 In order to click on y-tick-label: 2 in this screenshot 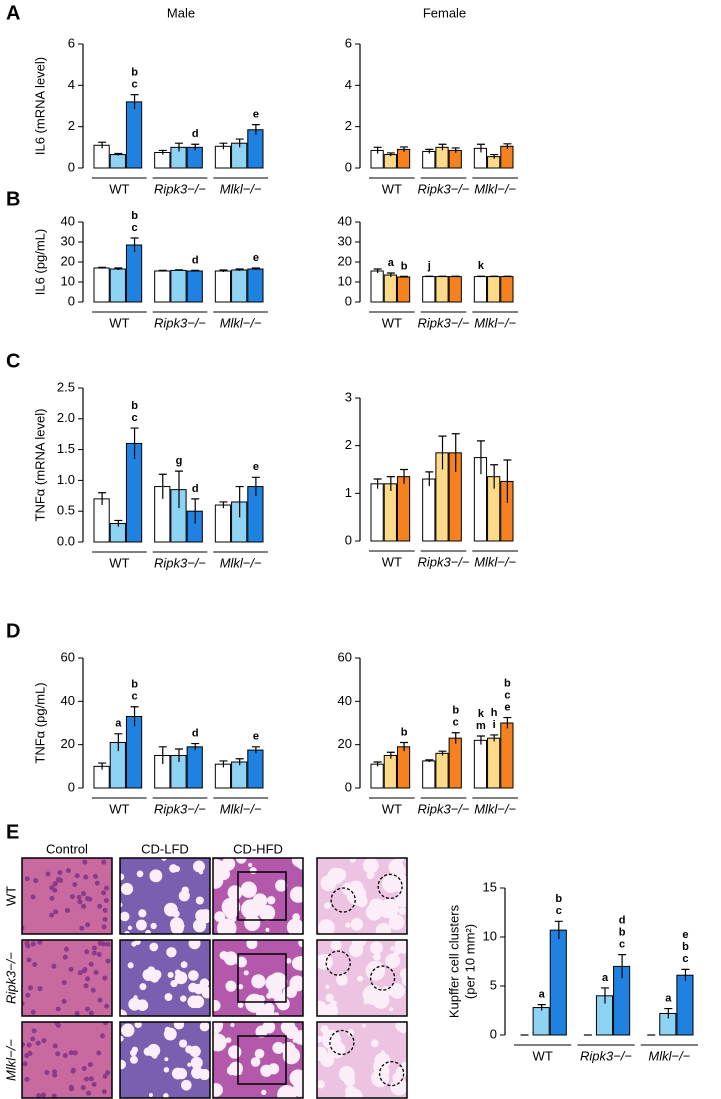, I will do `click(71, 125)`.